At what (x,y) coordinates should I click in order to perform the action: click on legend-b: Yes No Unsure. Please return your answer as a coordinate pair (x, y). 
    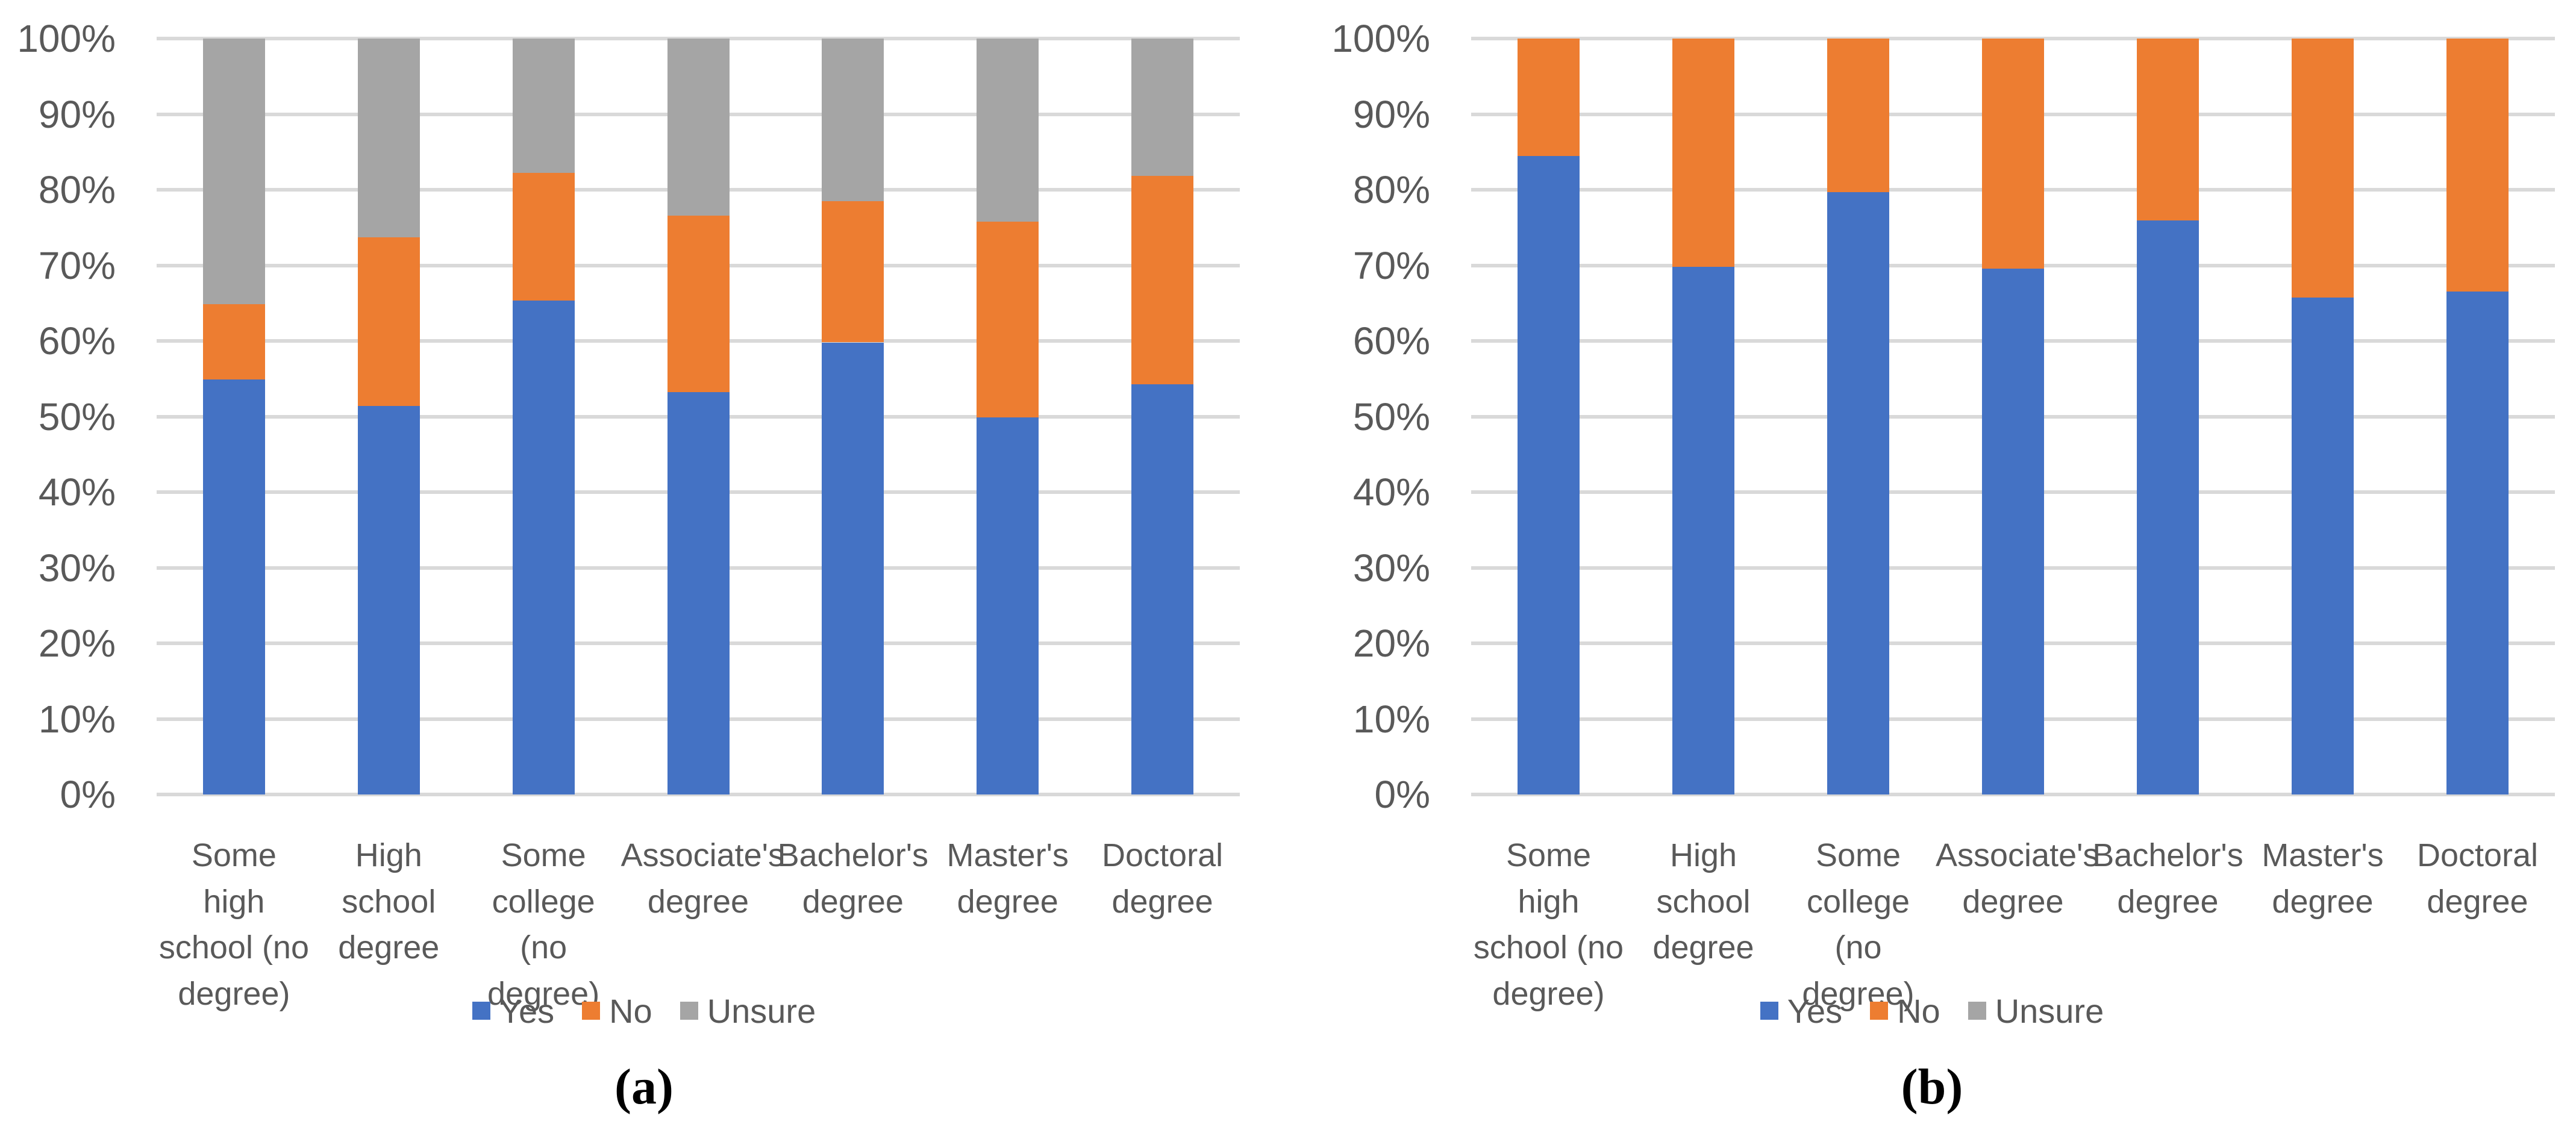
    Looking at the image, I should click on (1932, 1011).